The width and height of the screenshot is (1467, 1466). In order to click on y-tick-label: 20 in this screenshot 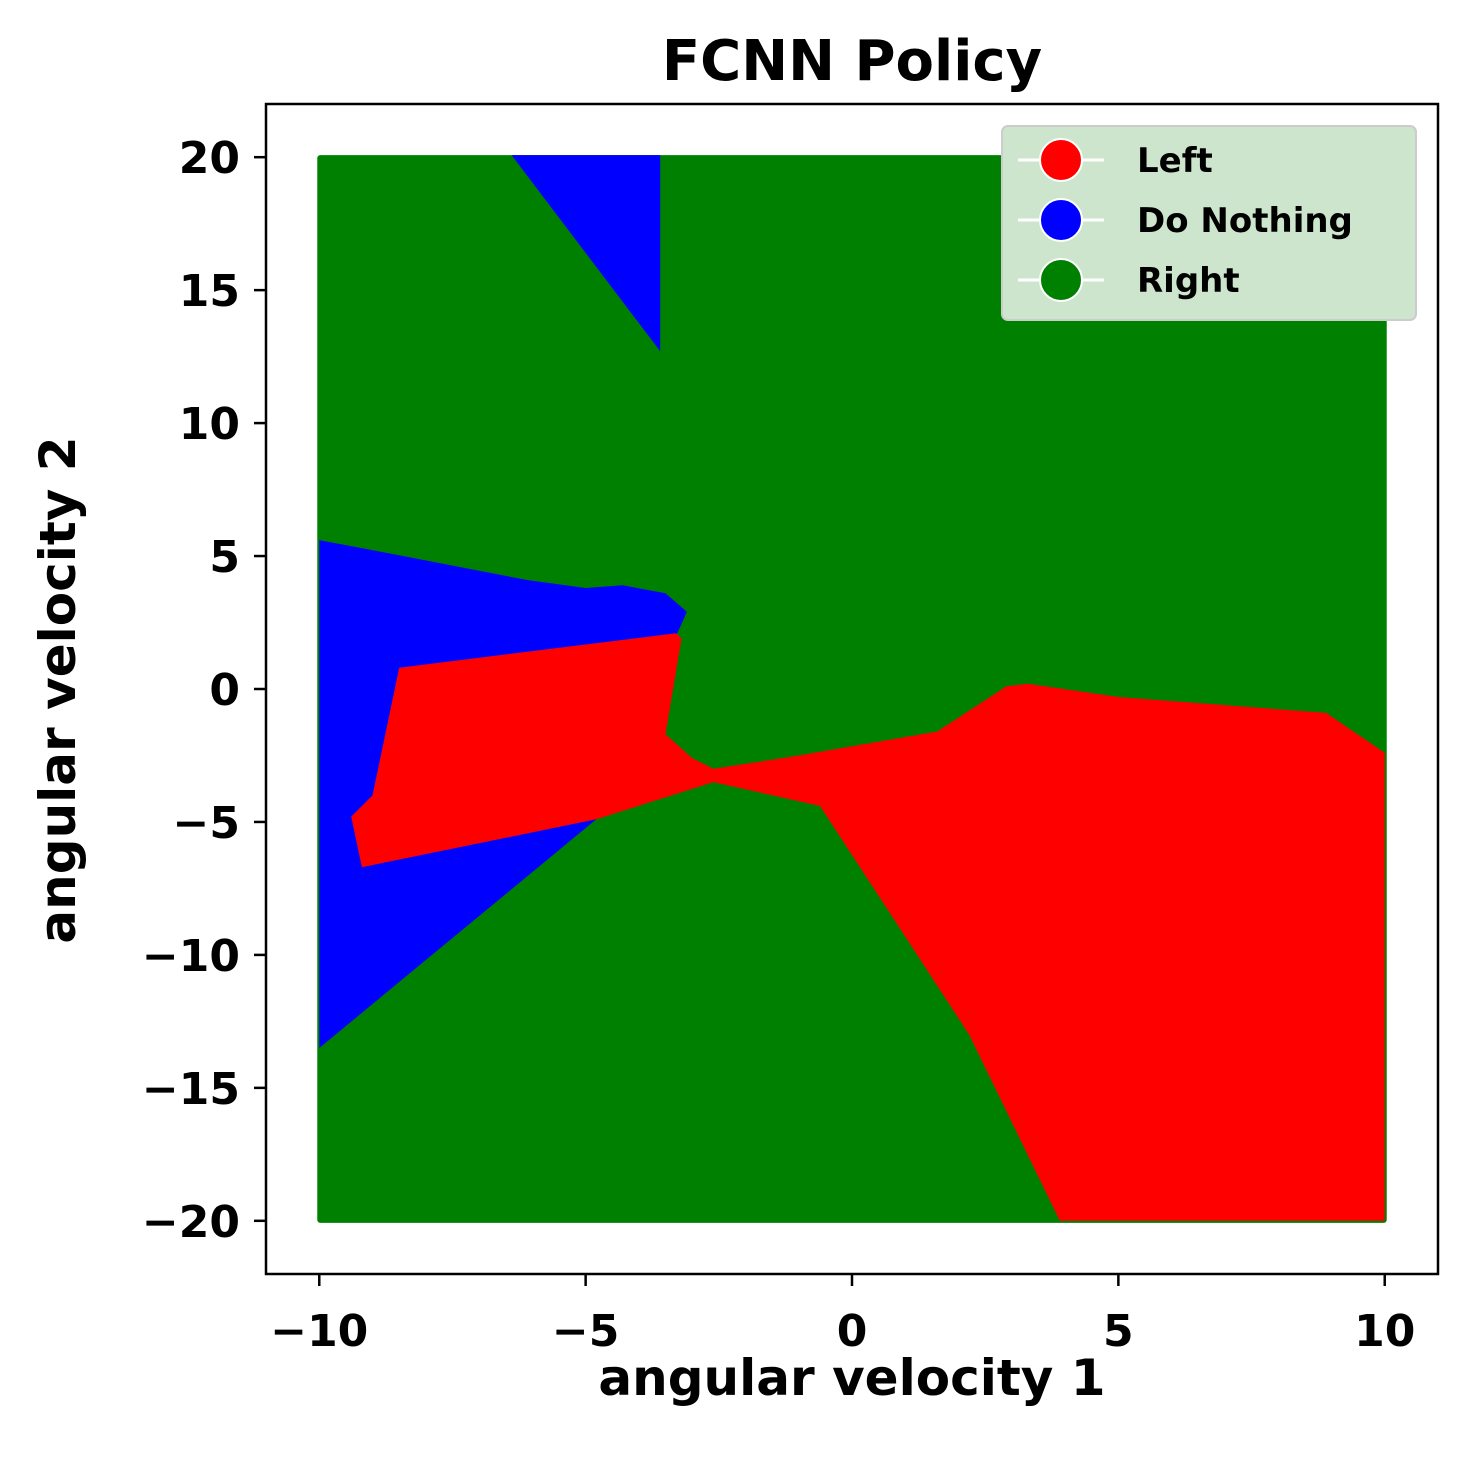, I will do `click(209, 158)`.